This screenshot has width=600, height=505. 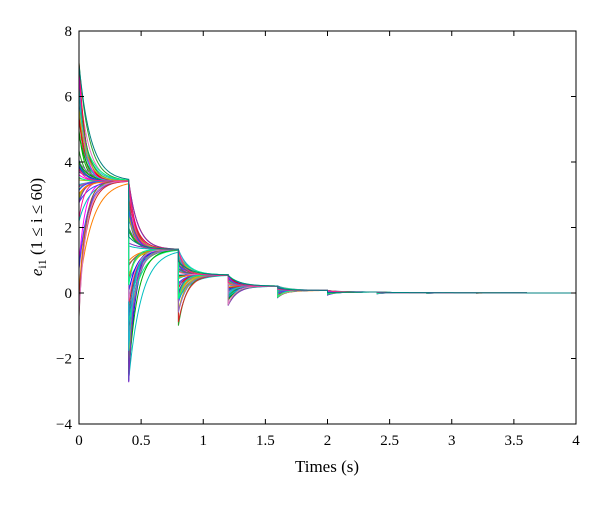 I want to click on y-tick-label: 8, so click(x=69, y=32).